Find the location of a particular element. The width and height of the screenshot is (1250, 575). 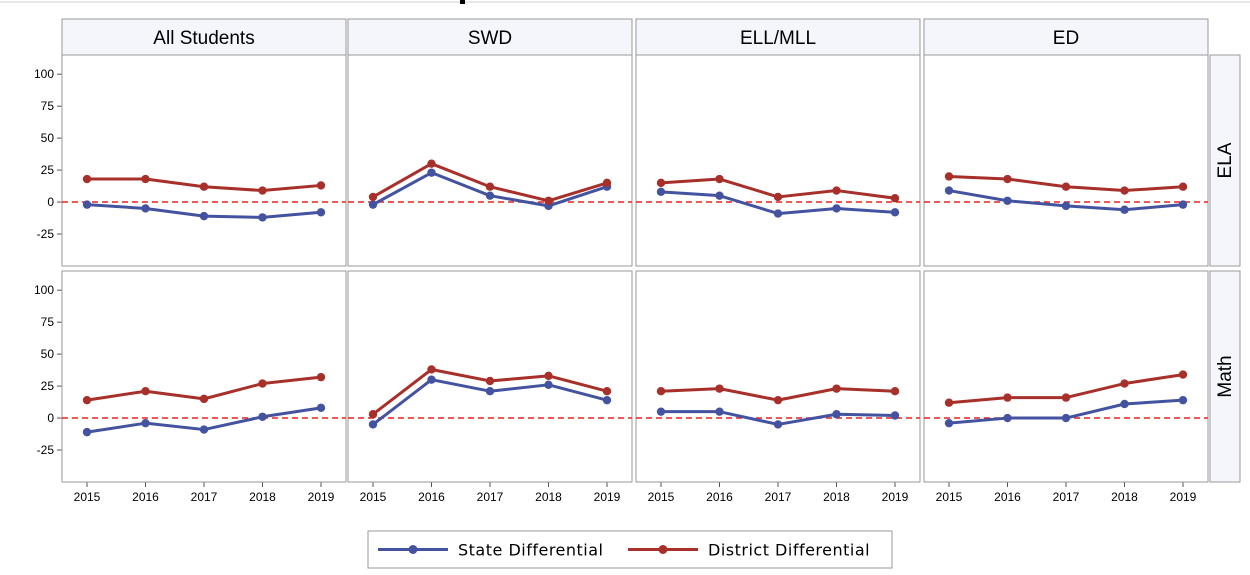

panel-swd-math is located at coordinates (490, 376).